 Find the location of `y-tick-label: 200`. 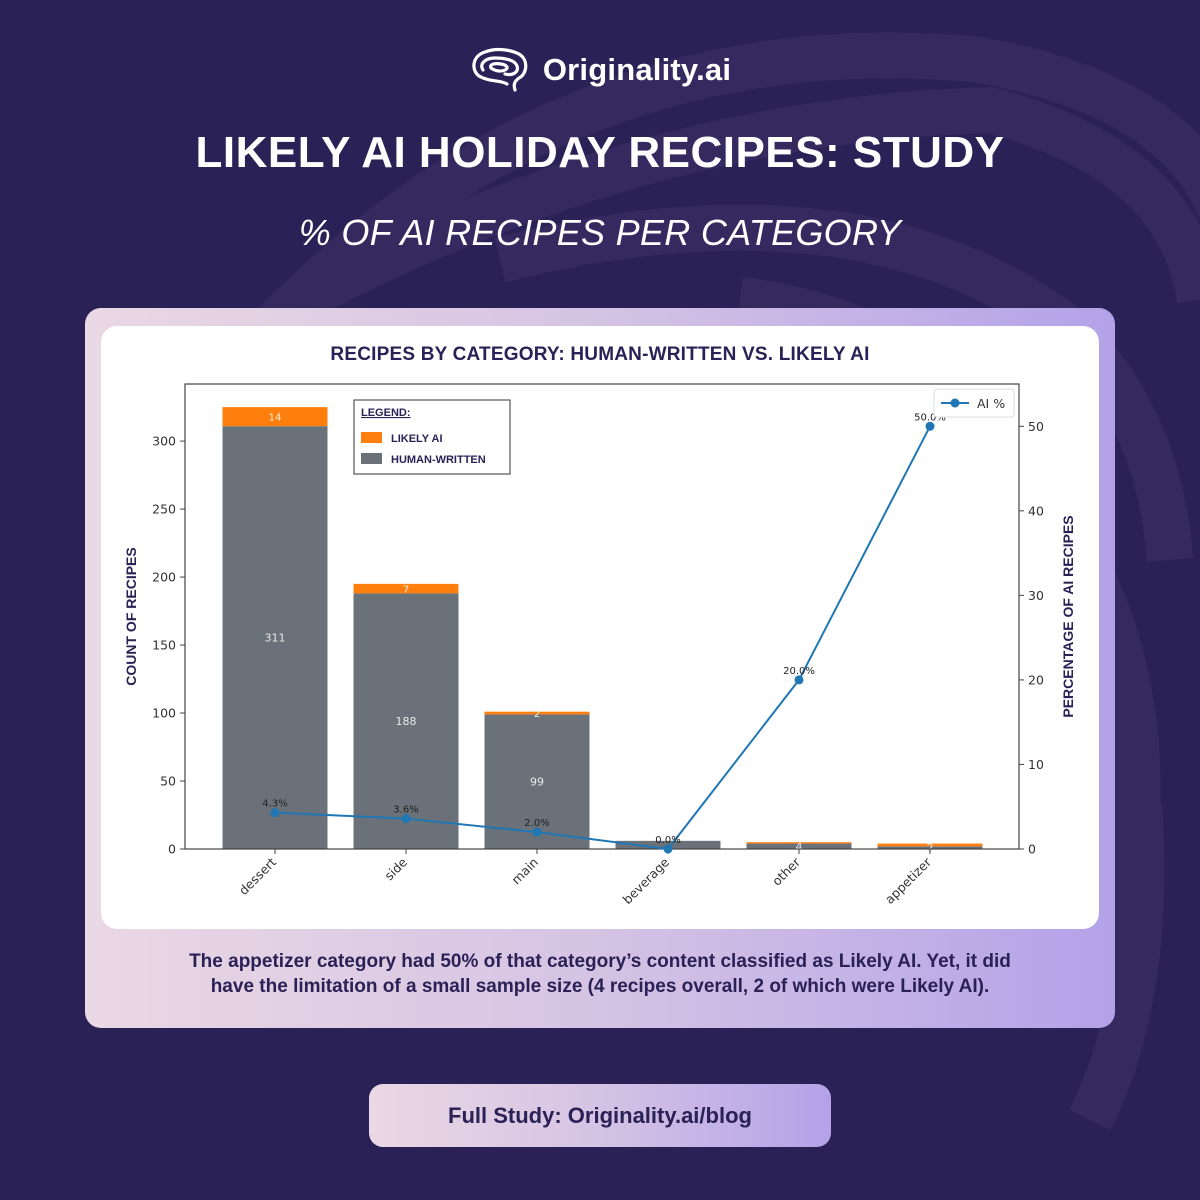

y-tick-label: 200 is located at coordinates (164, 577).